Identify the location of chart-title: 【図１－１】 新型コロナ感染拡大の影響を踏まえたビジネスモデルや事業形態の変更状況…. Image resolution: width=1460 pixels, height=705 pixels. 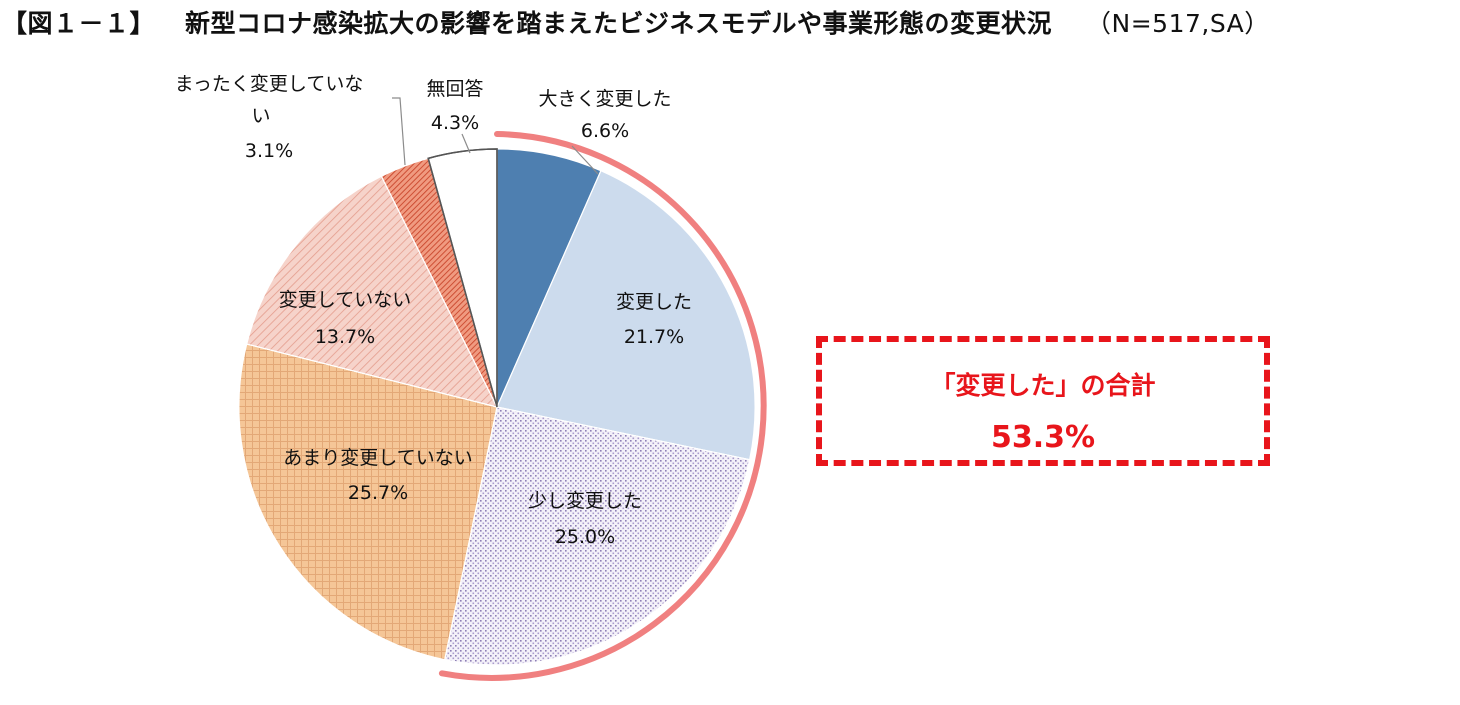
(636, 22).